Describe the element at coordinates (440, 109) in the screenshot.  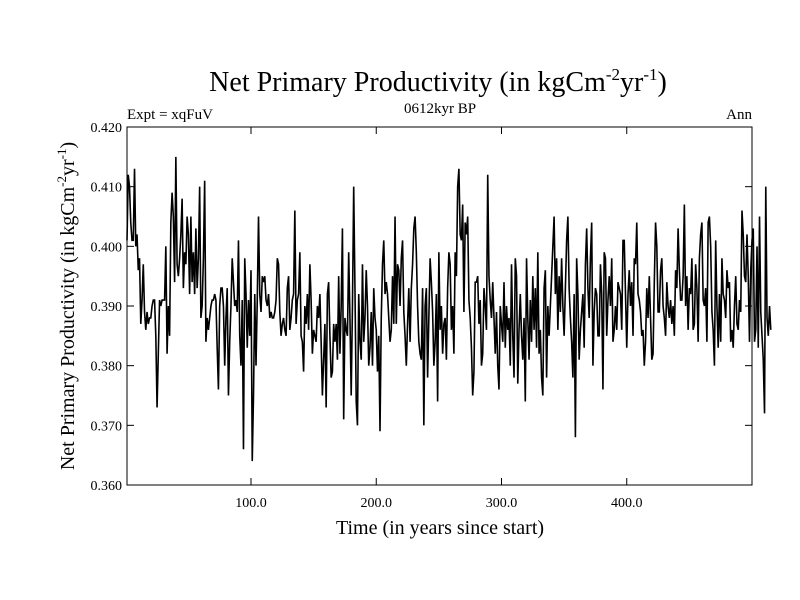
I see `subtitle-center: 0612kyr BP` at that location.